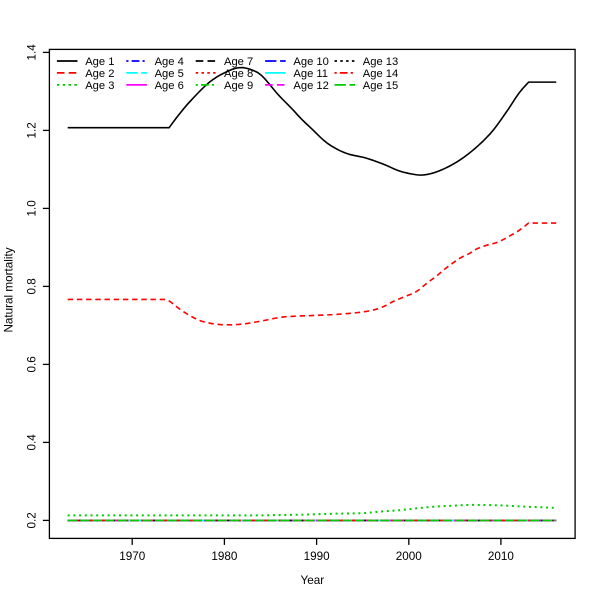 This screenshot has height=605, width=600. I want to click on svg-text: 2000, so click(409, 556).